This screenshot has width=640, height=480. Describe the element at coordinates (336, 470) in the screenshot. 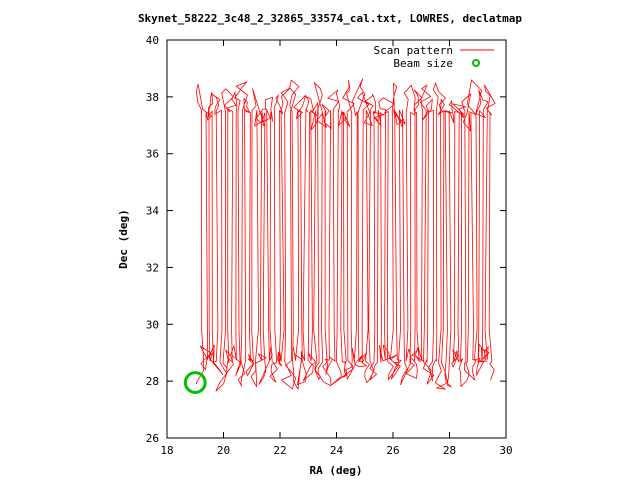

I see `x-axis-label: RA (deg)` at that location.